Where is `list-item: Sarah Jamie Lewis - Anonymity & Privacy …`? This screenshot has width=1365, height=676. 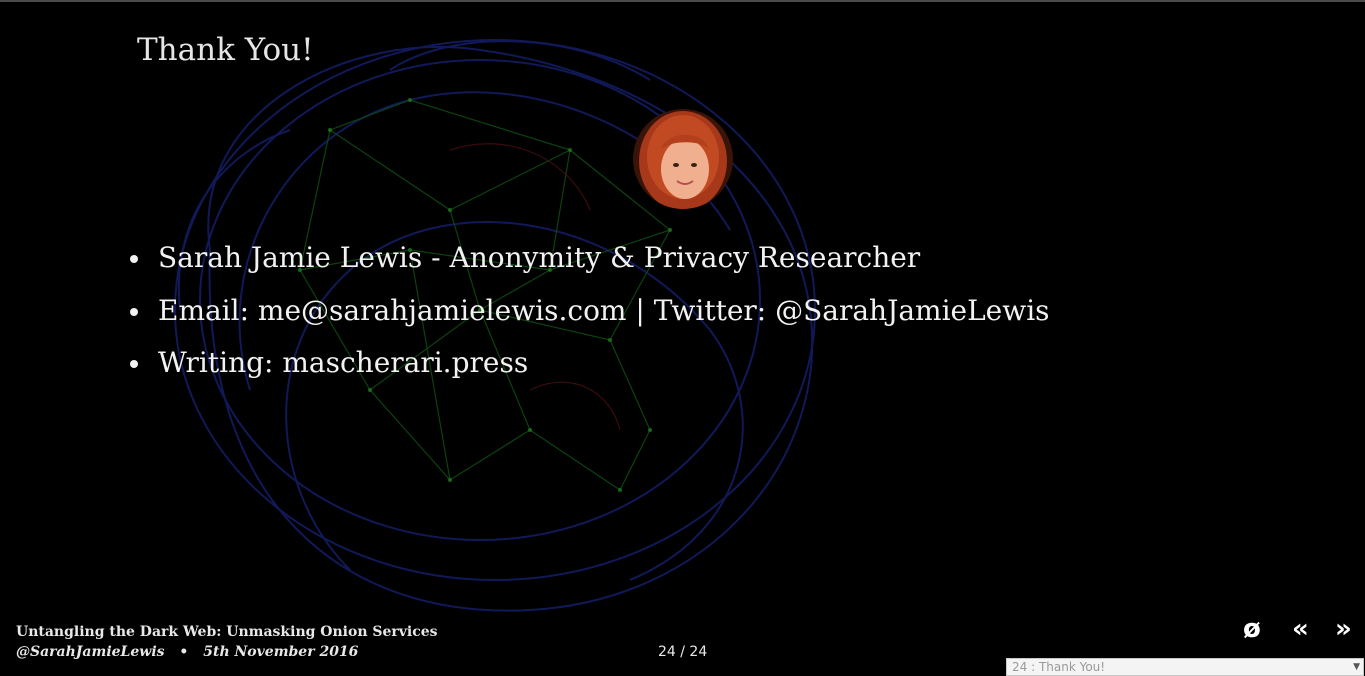 list-item: Sarah Jamie Lewis - Anonymity & Privacy … is located at coordinates (590, 258).